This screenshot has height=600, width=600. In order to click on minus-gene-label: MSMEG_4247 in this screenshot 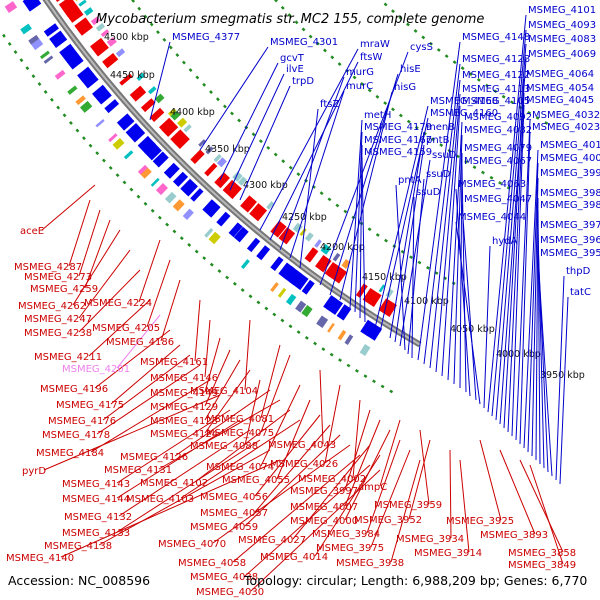, I will do `click(58, 319)`.